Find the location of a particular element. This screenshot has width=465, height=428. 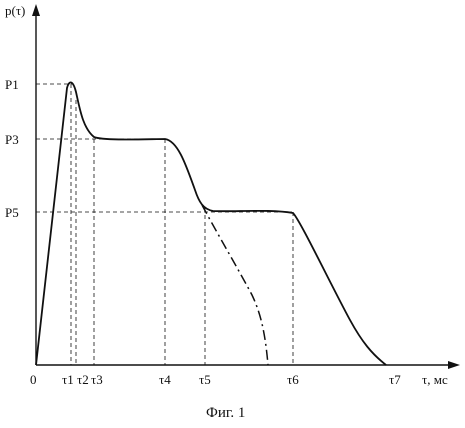

x-axis-label: τ, мс is located at coordinates (435, 379).